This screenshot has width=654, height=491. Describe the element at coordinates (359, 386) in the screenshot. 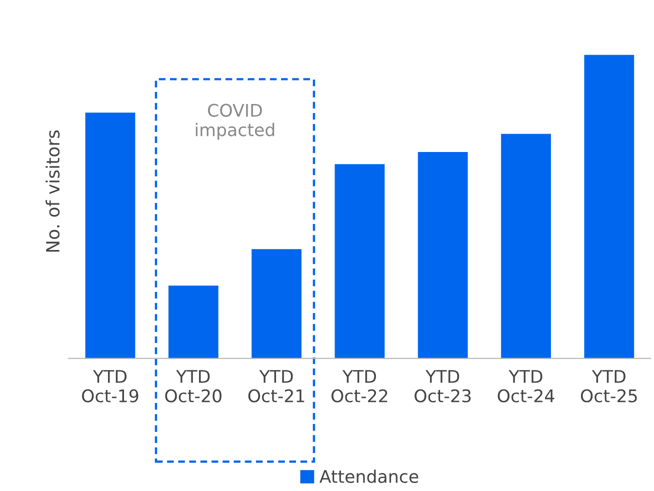

I see `x-tick-label: YTD Oct-22` at that location.